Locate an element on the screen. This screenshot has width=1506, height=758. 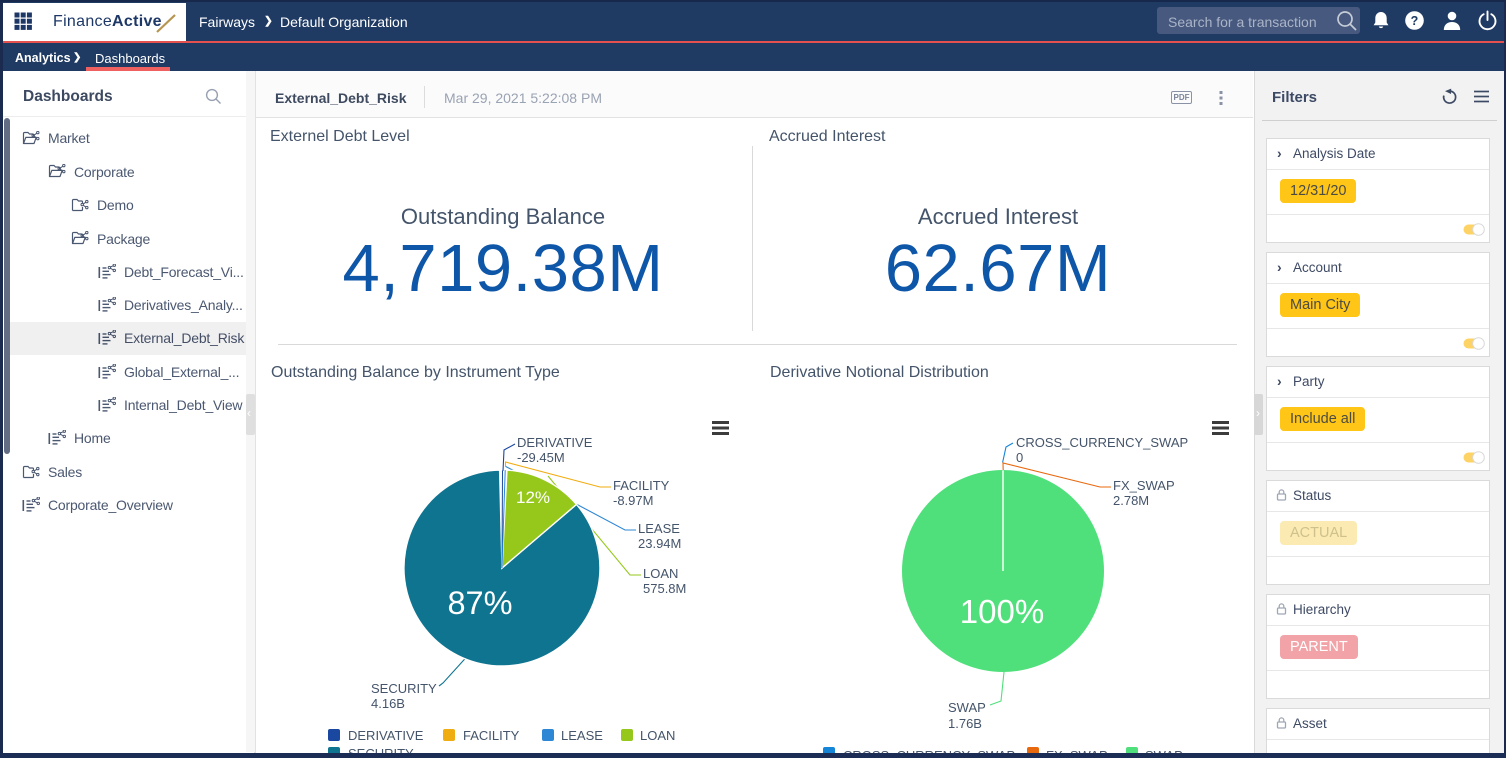
svg-text: 575.8M is located at coordinates (664, 588).